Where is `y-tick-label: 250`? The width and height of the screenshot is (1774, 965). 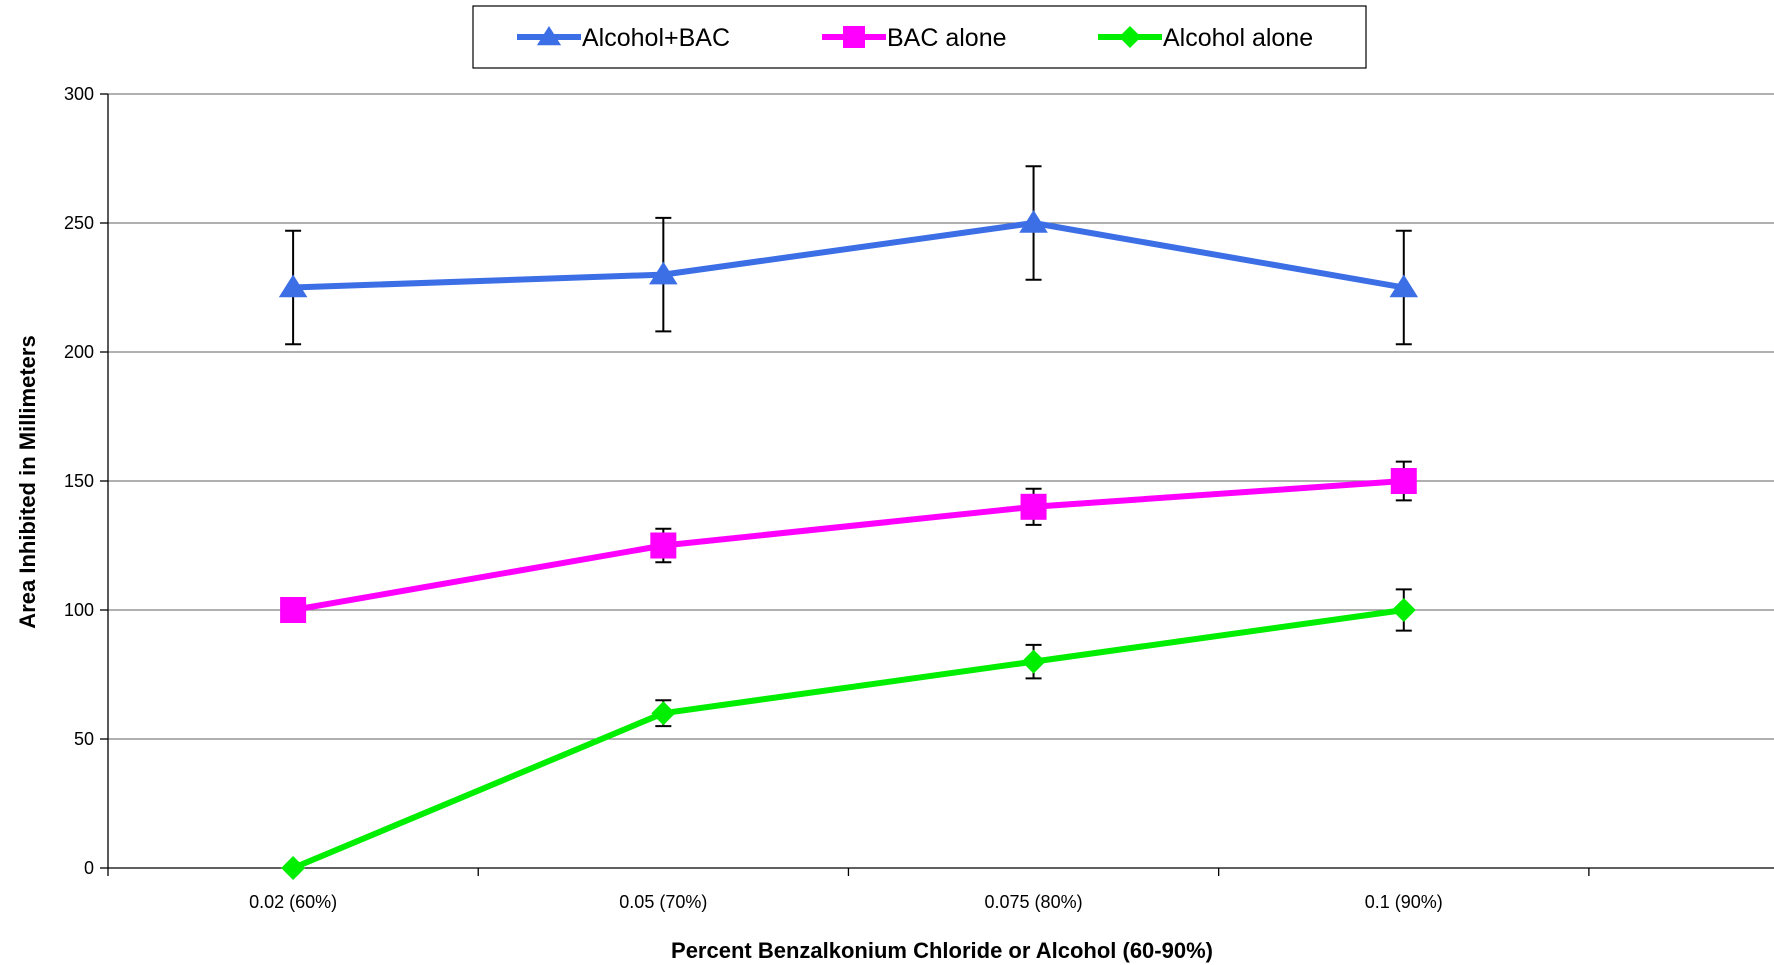 y-tick-label: 250 is located at coordinates (79, 223).